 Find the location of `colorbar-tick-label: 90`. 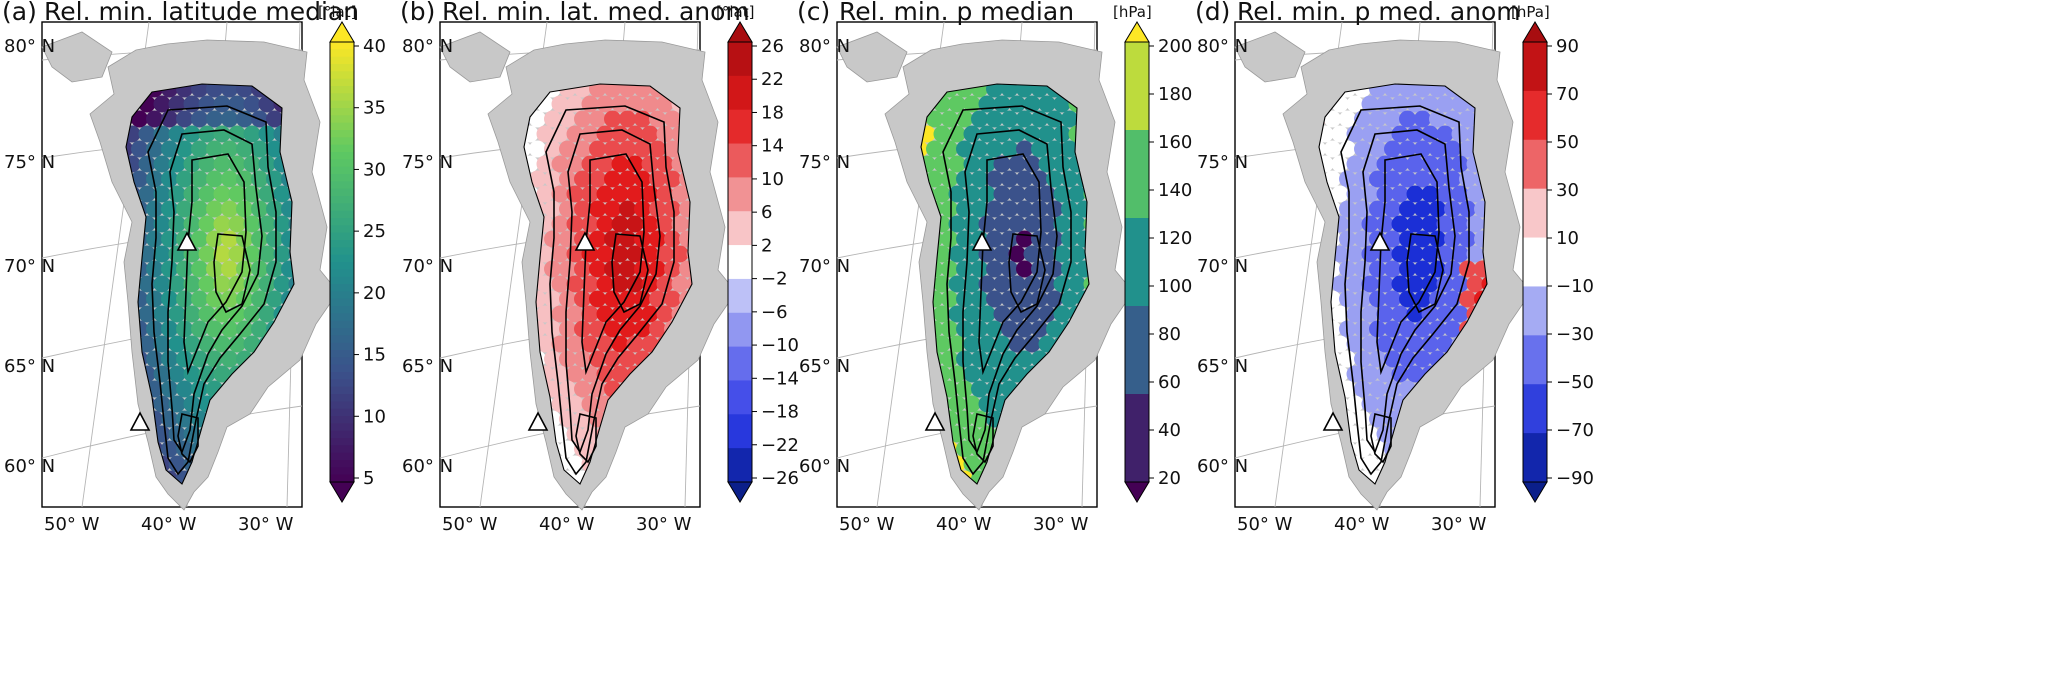

colorbar-tick-label: 90 is located at coordinates (1567, 46).